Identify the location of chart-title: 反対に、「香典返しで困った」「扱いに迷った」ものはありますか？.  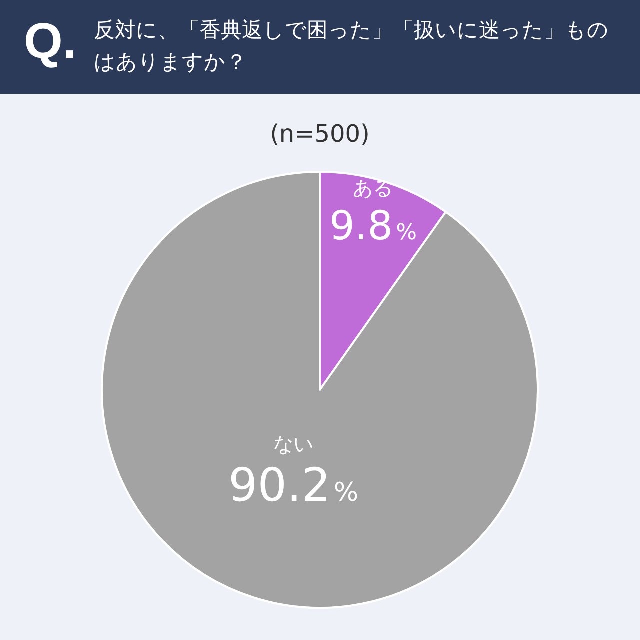
(352, 46).